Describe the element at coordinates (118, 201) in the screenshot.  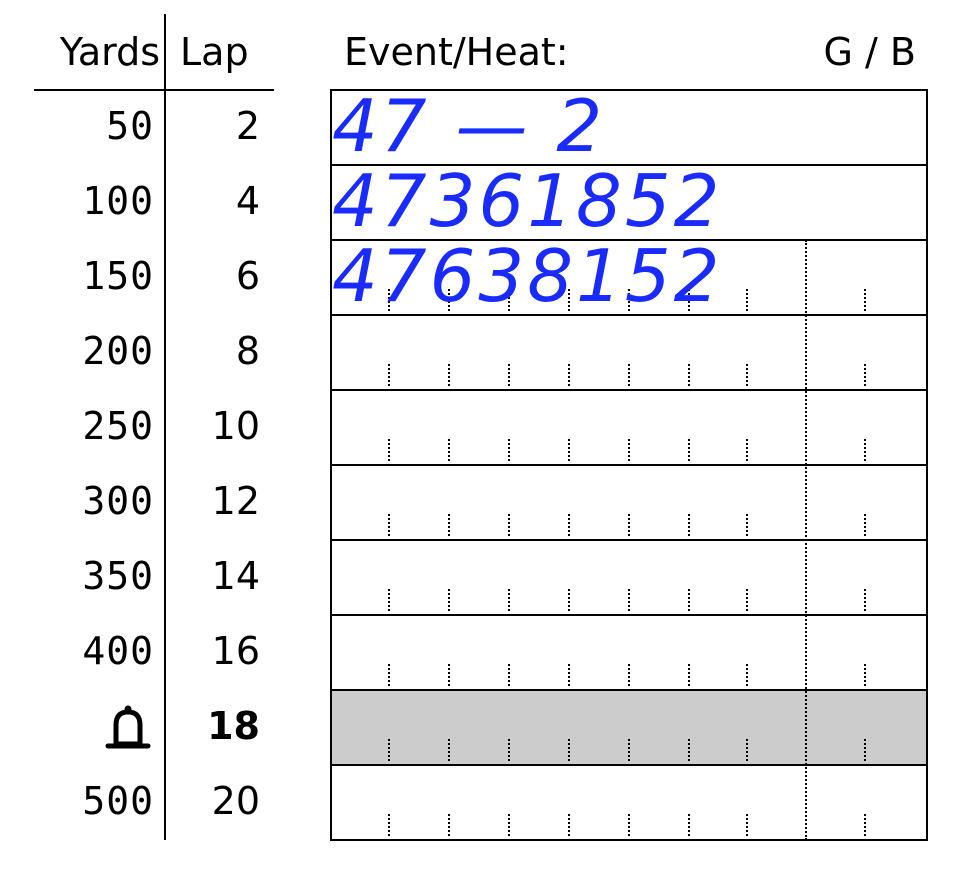
I see `yards-cell: 100` at that location.